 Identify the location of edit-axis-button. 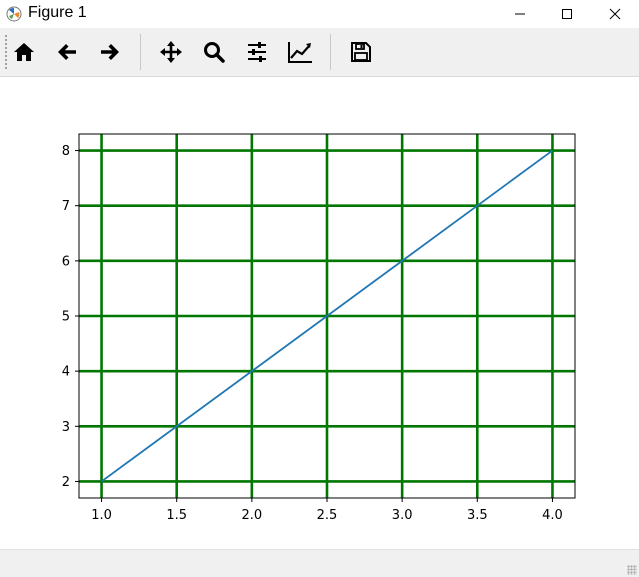
(300, 52).